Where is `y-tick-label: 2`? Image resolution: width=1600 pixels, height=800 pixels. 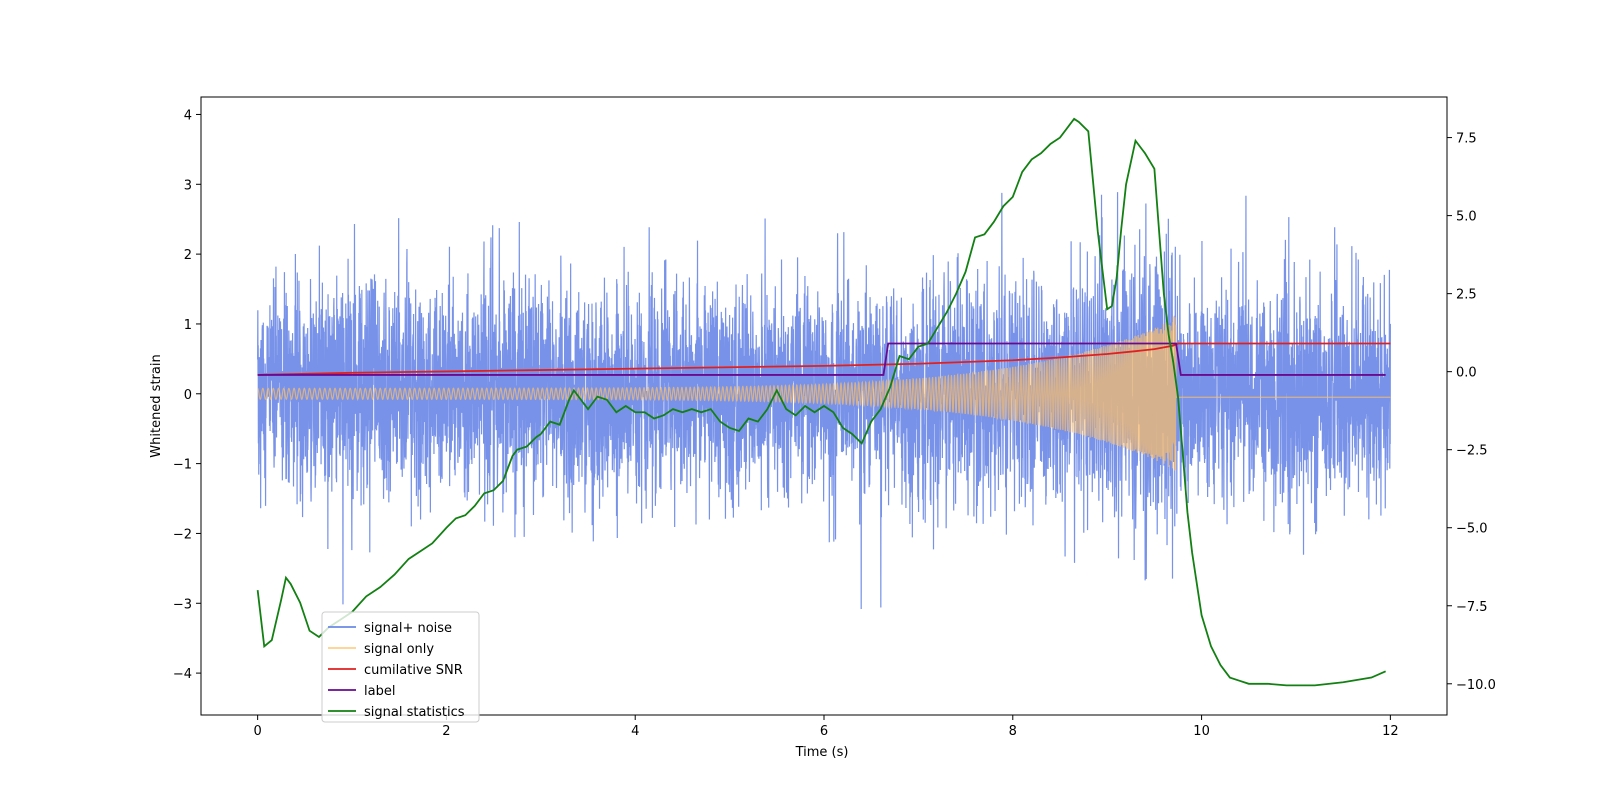
y-tick-label: 2 is located at coordinates (188, 255).